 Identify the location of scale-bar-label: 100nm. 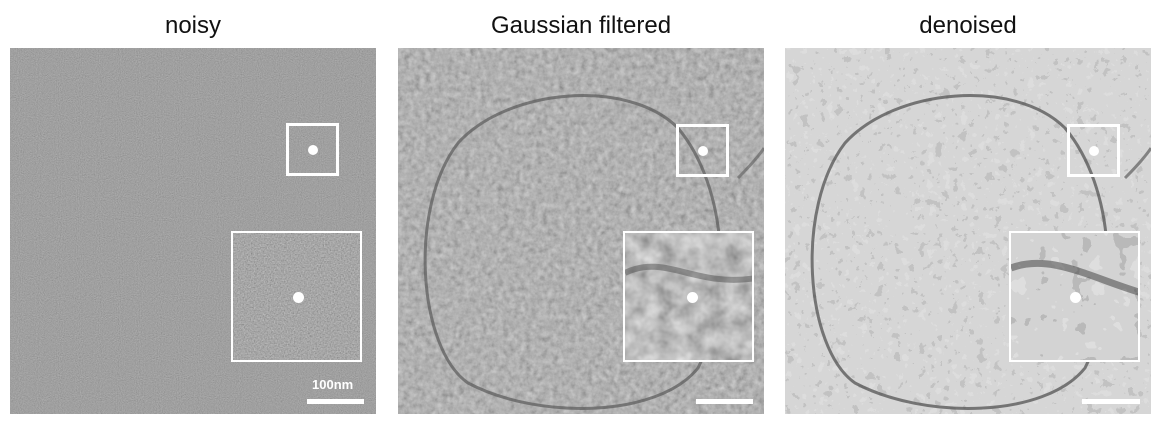
(333, 384).